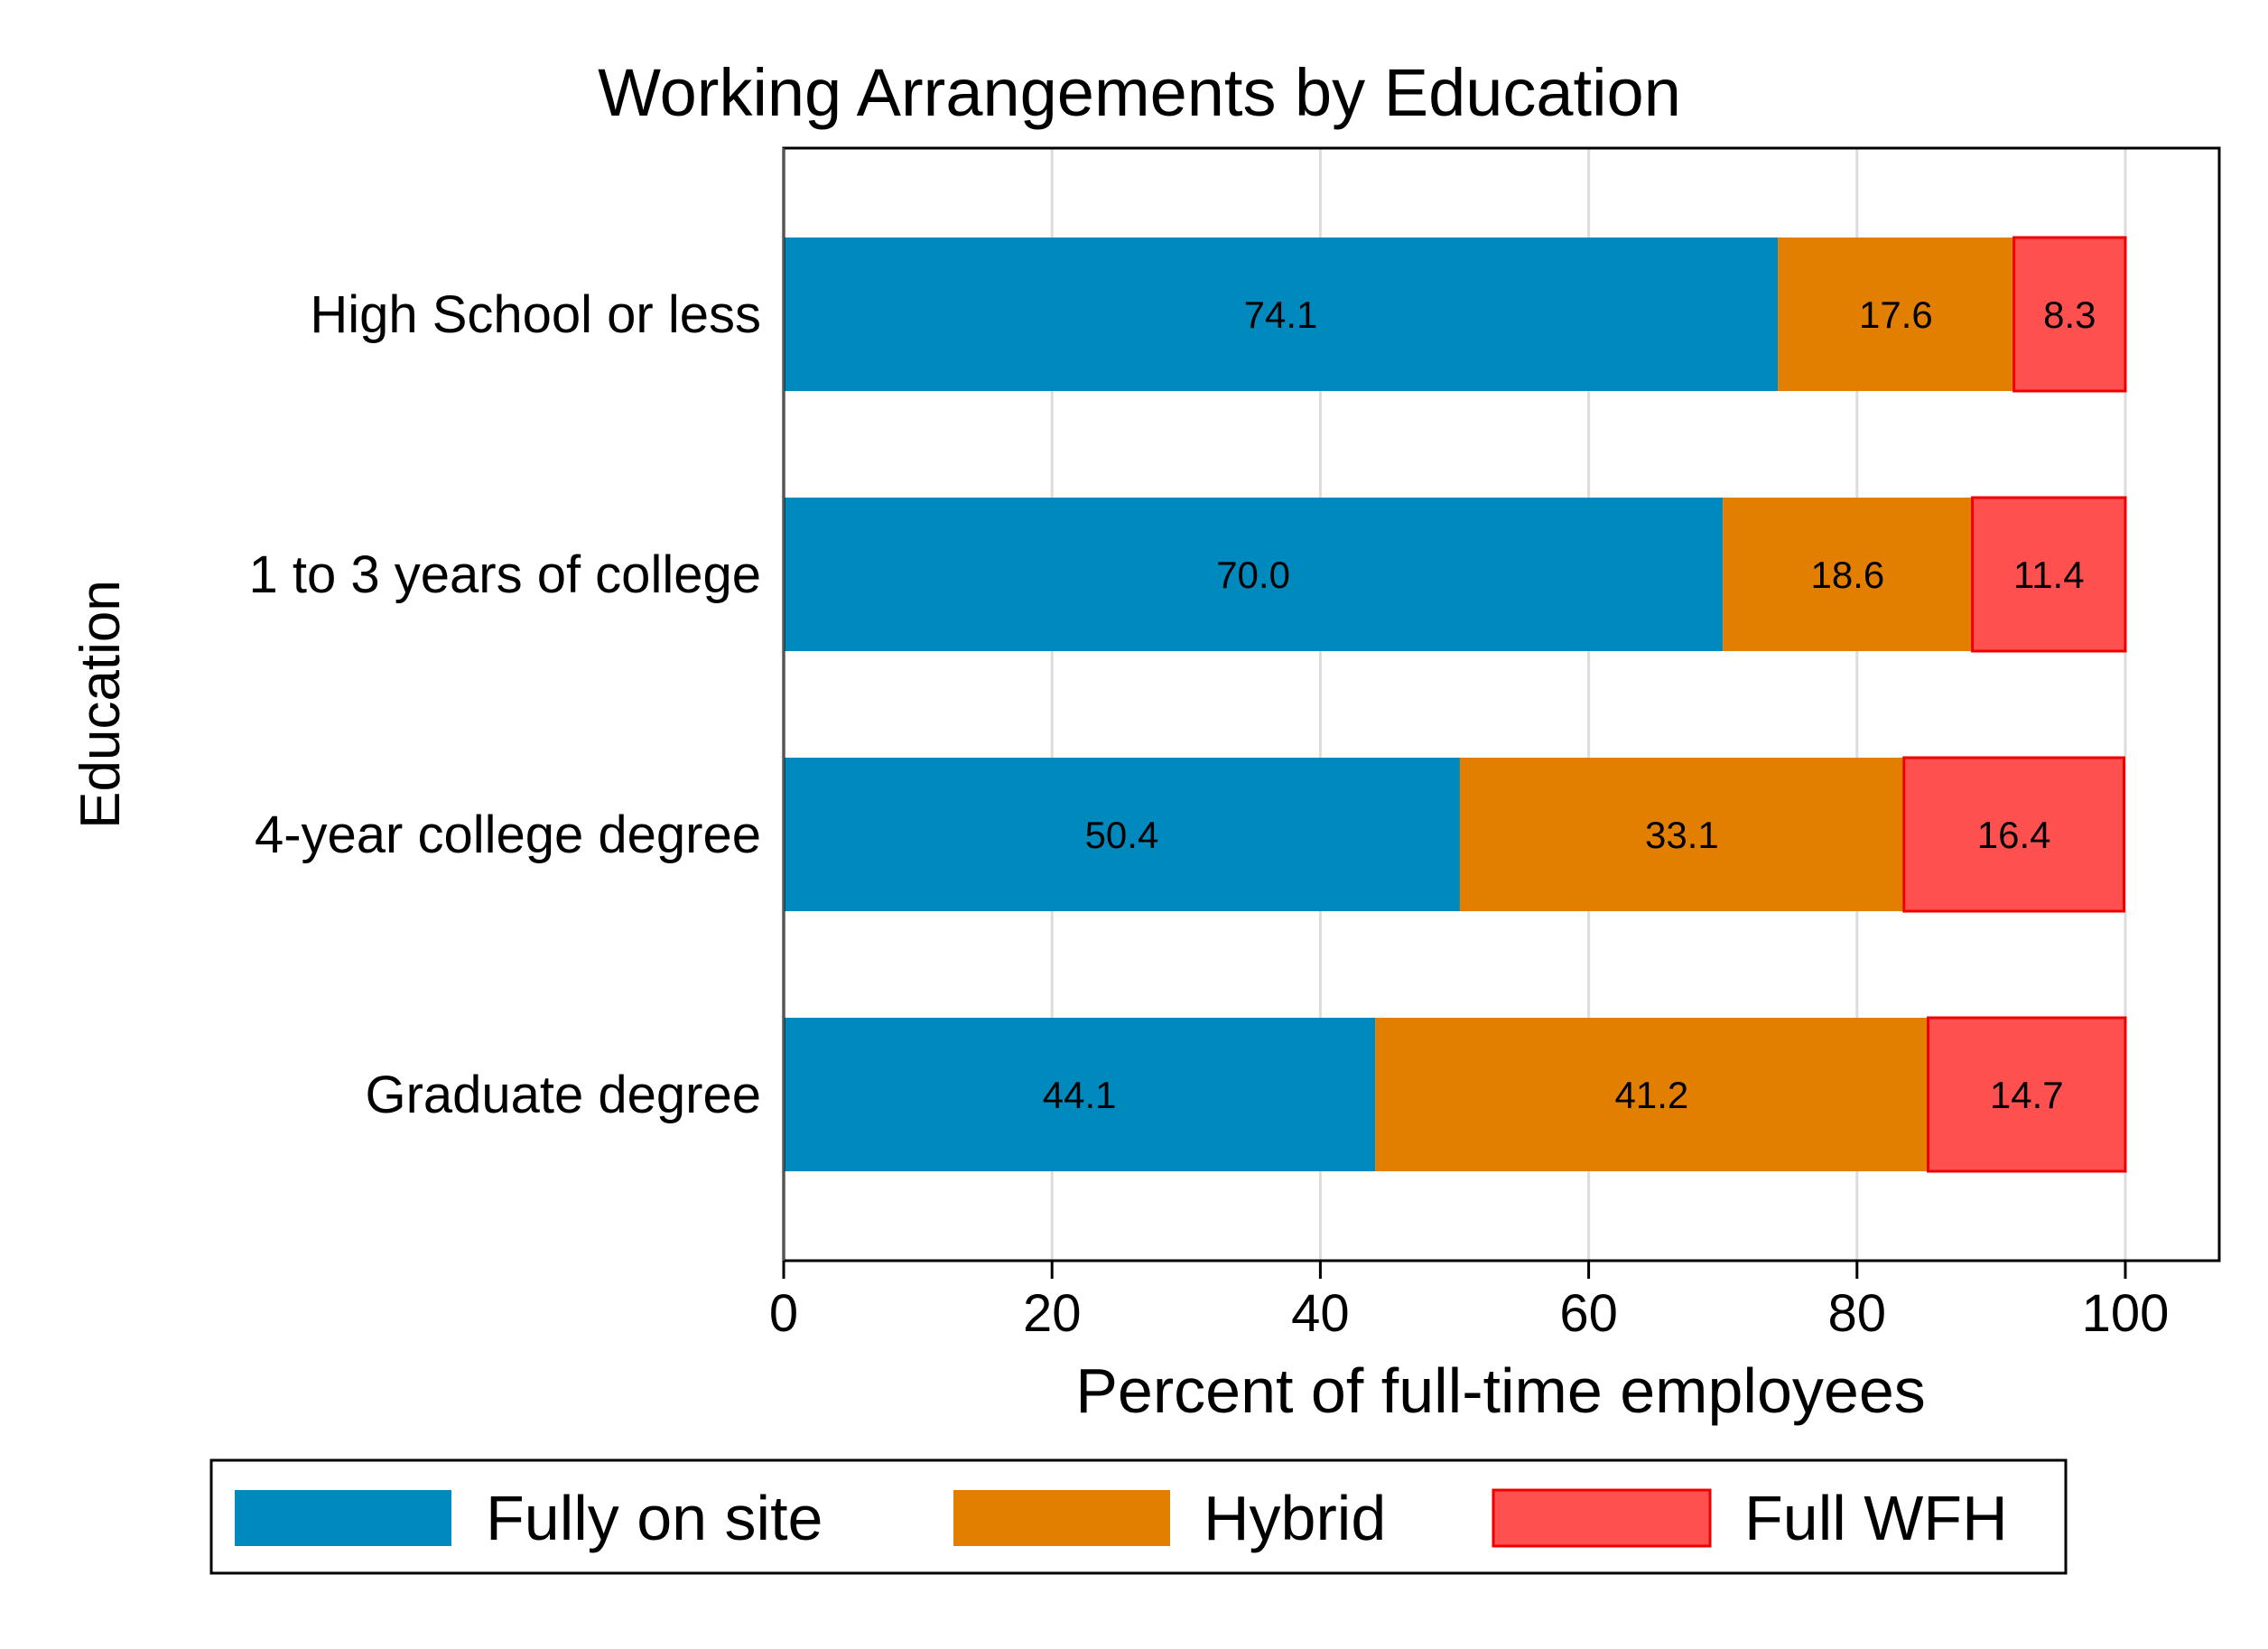 The image size is (2268, 1649). I want to click on bar-value-label: 14.7, so click(2027, 1095).